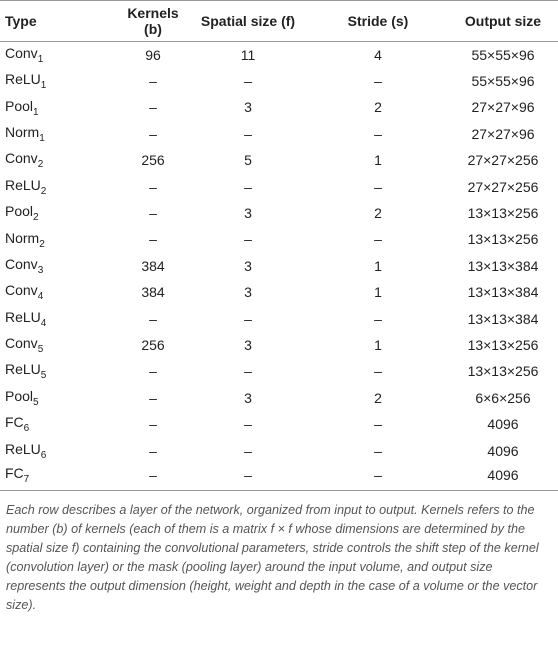 This screenshot has height=647, width=558. I want to click on type-cell: Pool1, so click(59, 107).